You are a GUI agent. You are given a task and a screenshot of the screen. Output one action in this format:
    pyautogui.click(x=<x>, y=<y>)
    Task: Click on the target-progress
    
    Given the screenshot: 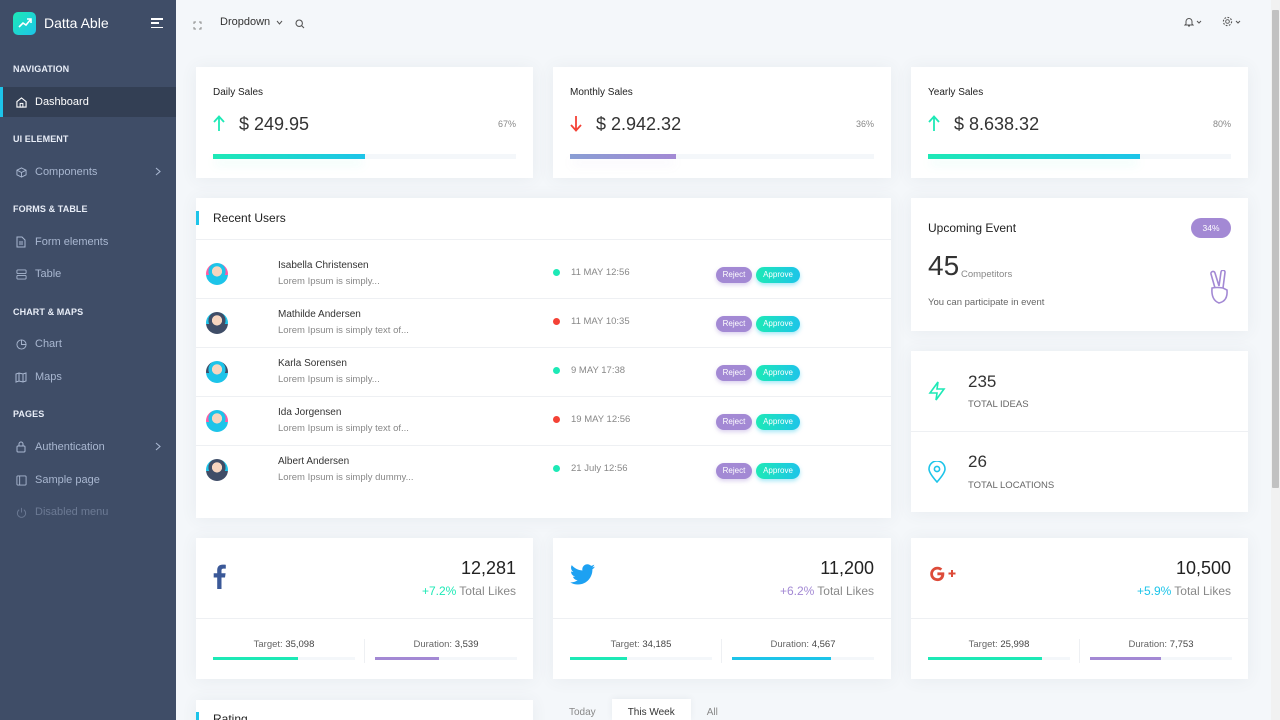 What is the action you would take?
    pyautogui.click(x=999, y=658)
    